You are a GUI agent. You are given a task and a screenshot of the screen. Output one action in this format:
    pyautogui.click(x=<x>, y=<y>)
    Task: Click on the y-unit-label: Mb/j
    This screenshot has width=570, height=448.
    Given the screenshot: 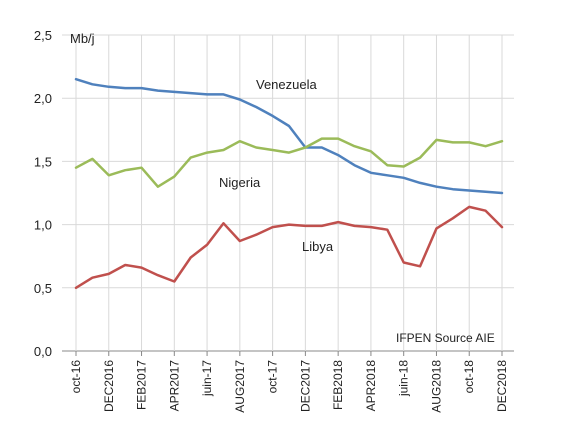 What is the action you would take?
    pyautogui.click(x=82, y=38)
    